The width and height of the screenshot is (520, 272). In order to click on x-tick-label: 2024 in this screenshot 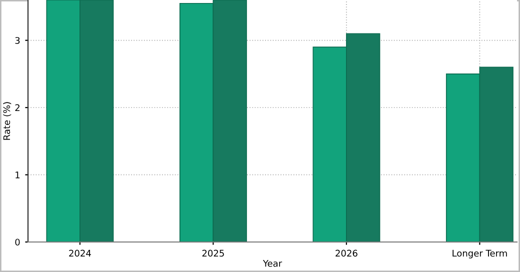, I will do `click(80, 253)`.